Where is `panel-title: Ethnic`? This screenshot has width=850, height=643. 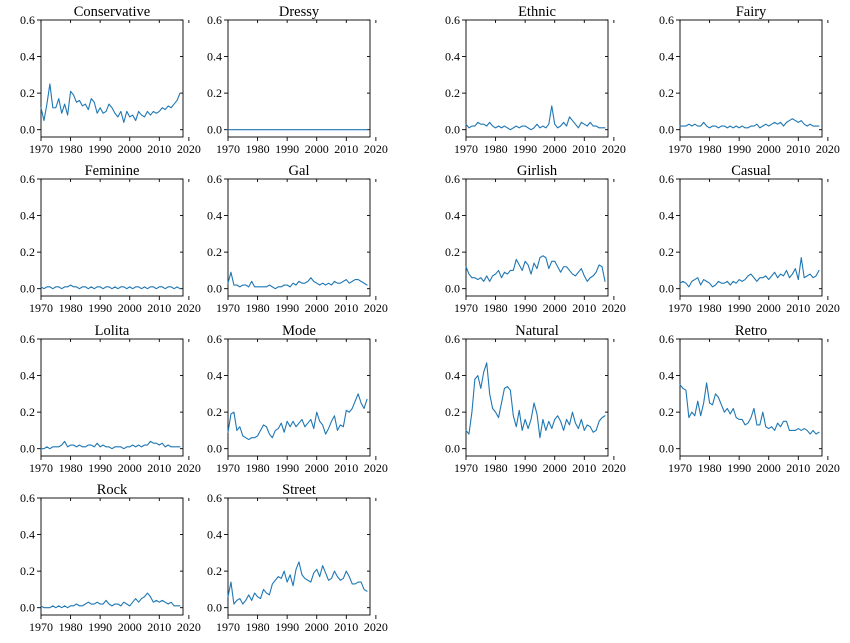 panel-title: Ethnic is located at coordinates (537, 12).